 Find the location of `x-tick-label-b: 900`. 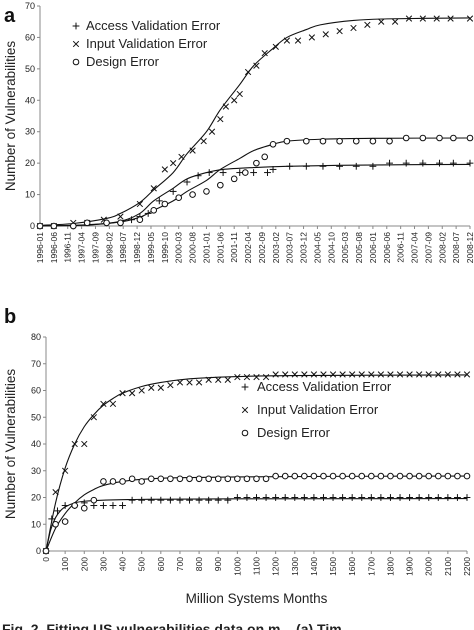

x-tick-label-b: 900 is located at coordinates (218, 564).